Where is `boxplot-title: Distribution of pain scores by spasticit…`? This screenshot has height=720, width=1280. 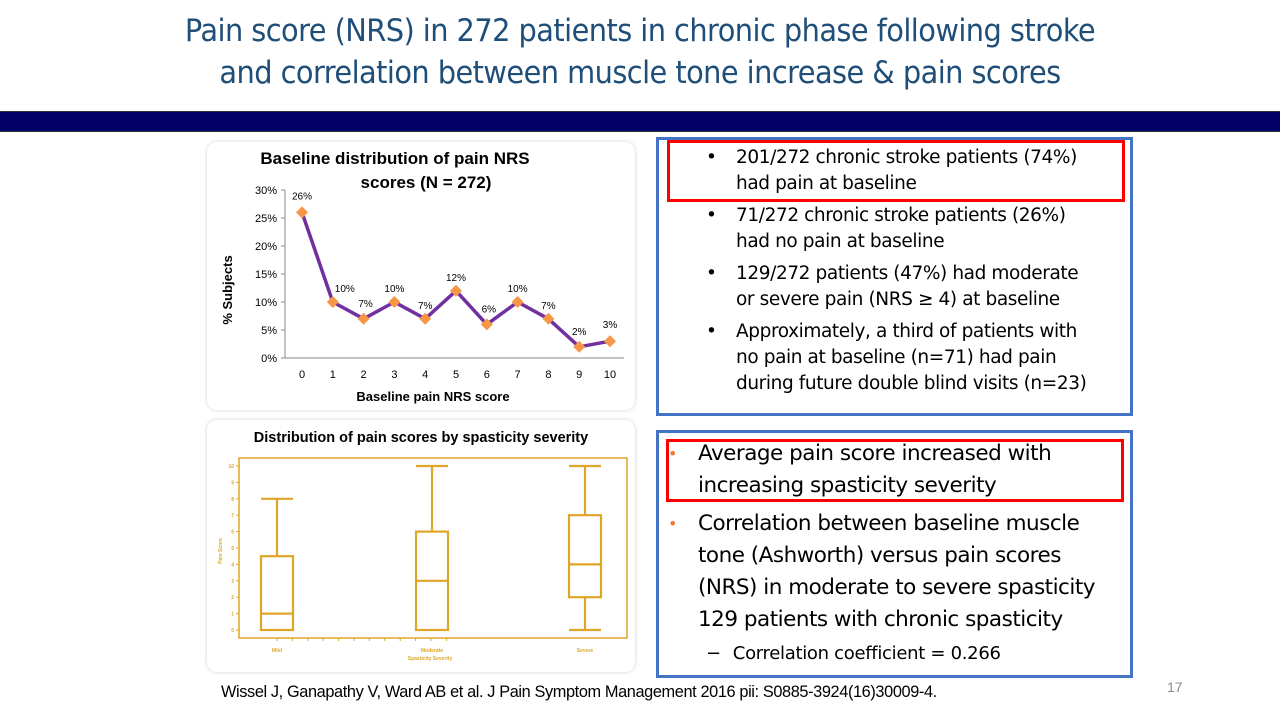 boxplot-title: Distribution of pain scores by spasticit… is located at coordinates (421, 438).